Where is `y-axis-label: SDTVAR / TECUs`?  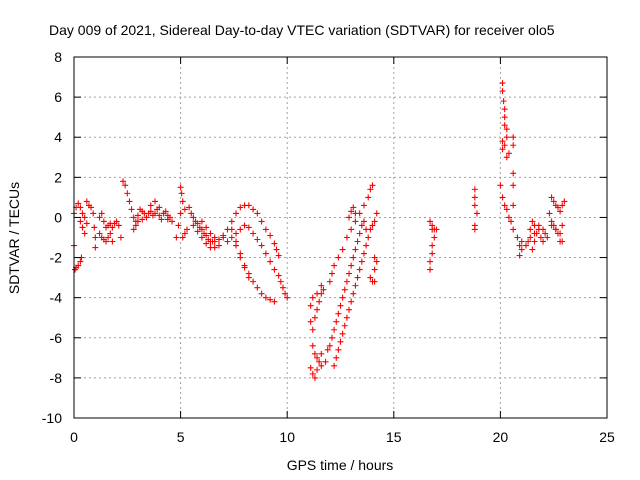
y-axis-label: SDTVAR / TECUs is located at coordinates (14, 238).